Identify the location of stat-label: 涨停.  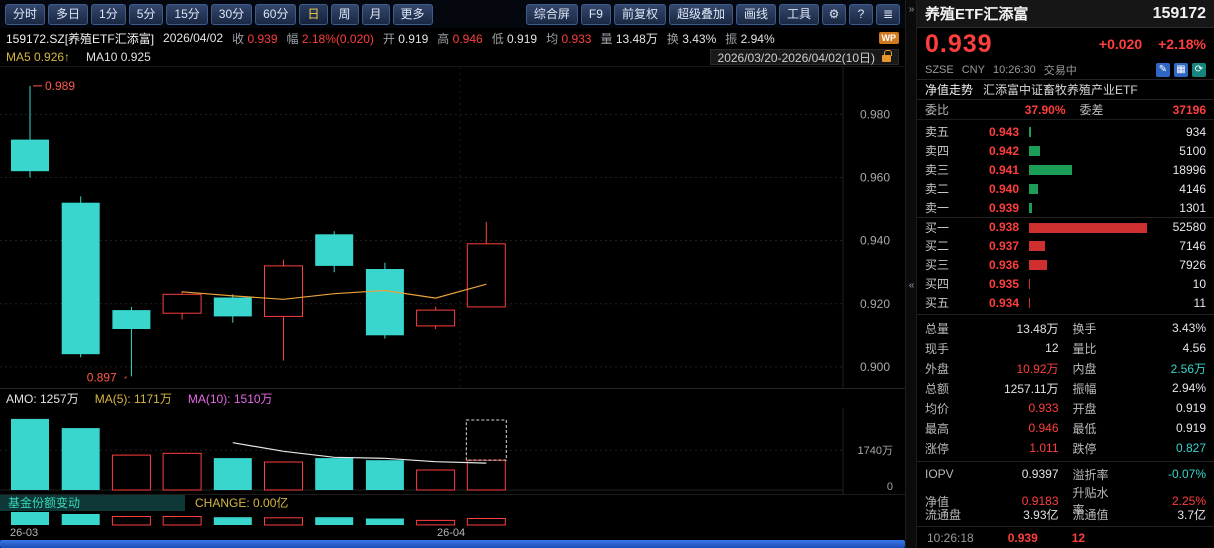
(937, 448).